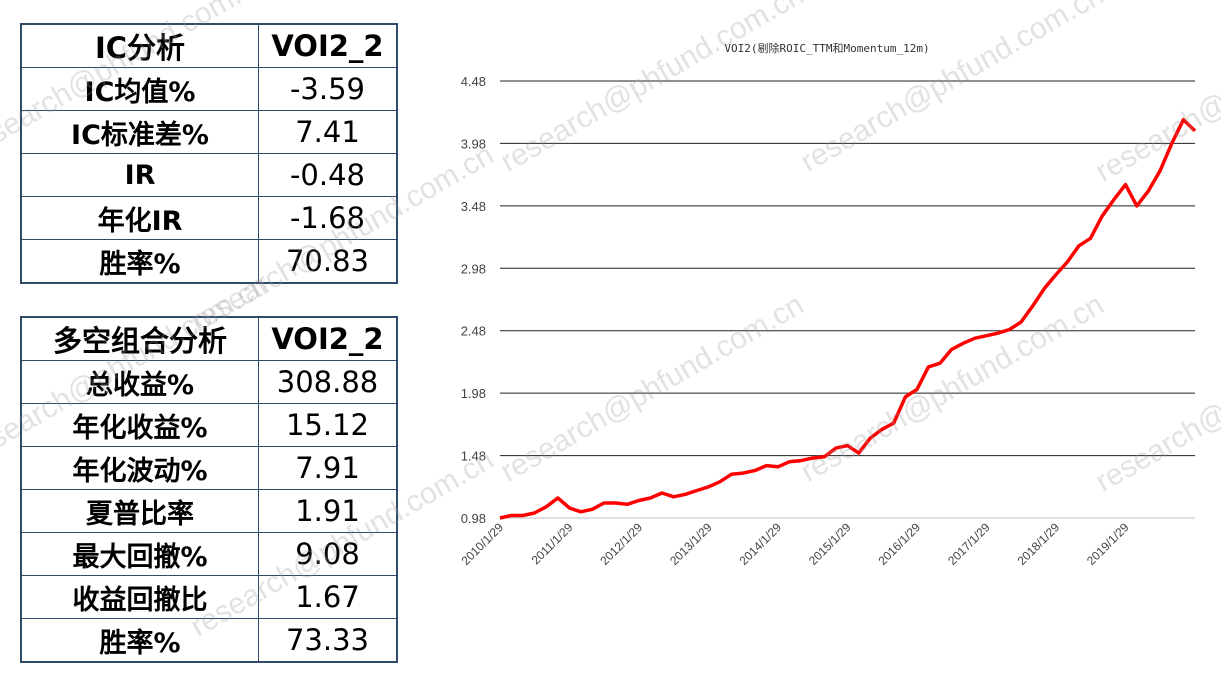 This screenshot has width=1221, height=675. I want to click on row-label: 总收益%, so click(139, 382).